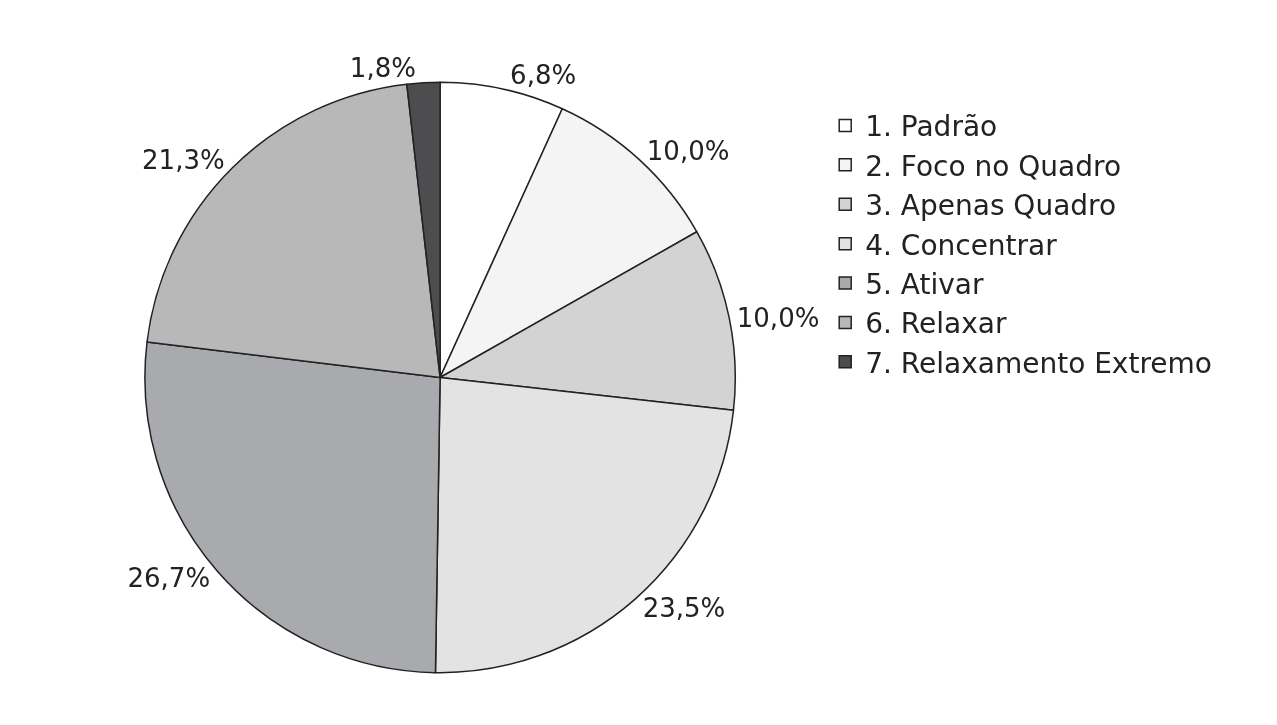  Describe the element at coordinates (931, 127) in the screenshot. I see `legend-label: 1. Padrão` at that location.